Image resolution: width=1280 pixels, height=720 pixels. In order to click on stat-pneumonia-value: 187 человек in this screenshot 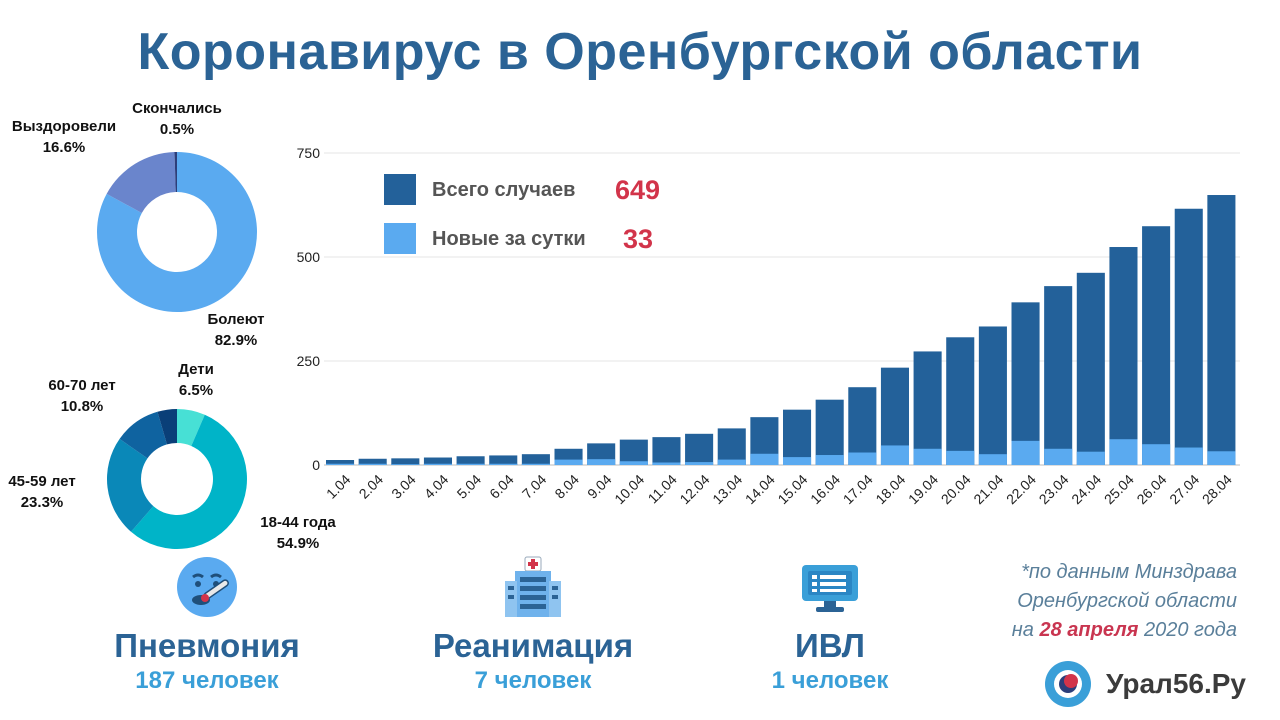, I will do `click(207, 680)`.